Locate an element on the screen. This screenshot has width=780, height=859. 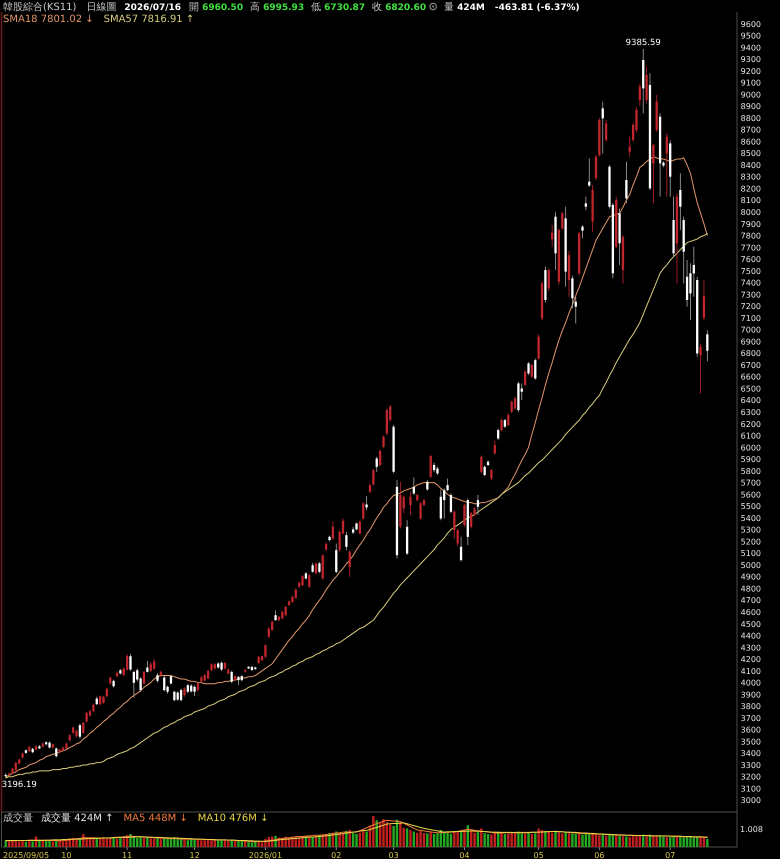
x-tick-label: 10 is located at coordinates (66, 855).